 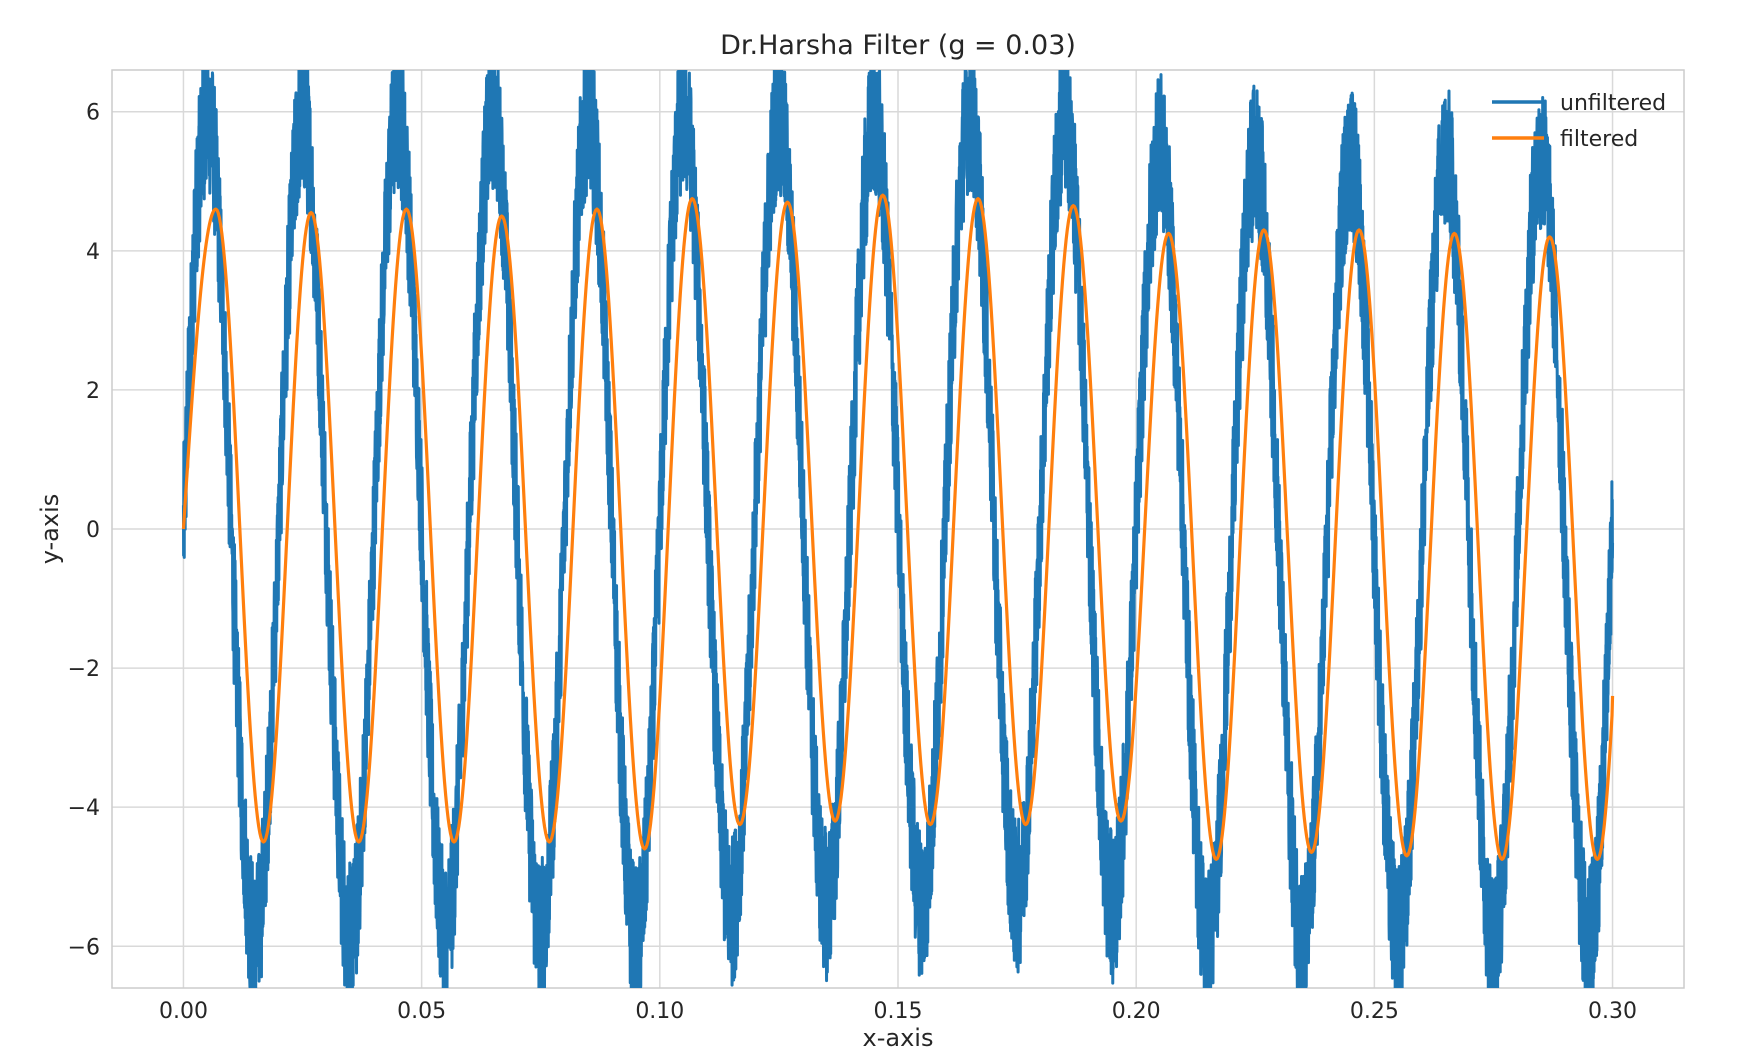 What do you see at coordinates (93, 391) in the screenshot?
I see `y-tick-label: 2` at bounding box center [93, 391].